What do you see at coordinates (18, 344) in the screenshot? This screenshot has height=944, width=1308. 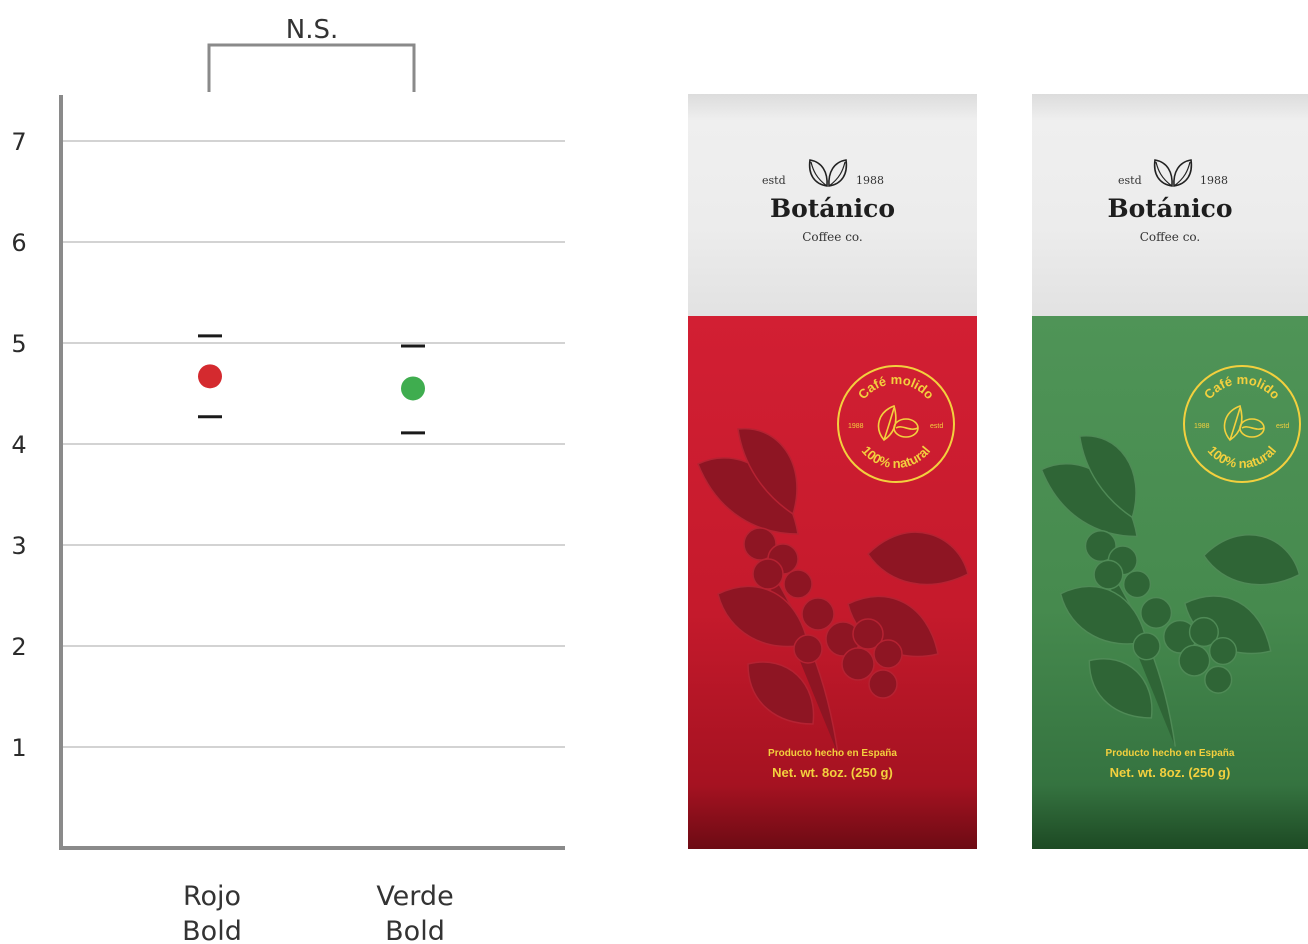 I see `y-tick-label: 5` at bounding box center [18, 344].